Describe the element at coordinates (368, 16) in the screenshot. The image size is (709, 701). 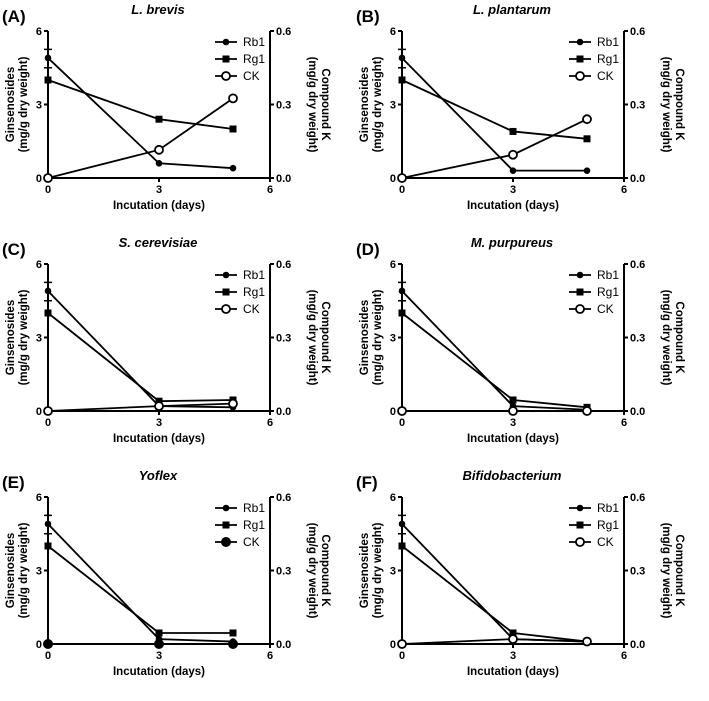
I see `panel-label: (B)` at that location.